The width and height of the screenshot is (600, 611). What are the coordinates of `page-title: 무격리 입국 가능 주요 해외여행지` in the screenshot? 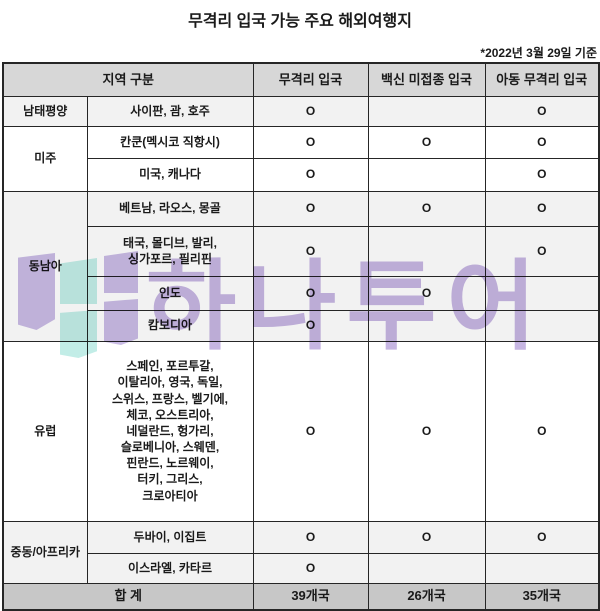 It's located at (300, 21).